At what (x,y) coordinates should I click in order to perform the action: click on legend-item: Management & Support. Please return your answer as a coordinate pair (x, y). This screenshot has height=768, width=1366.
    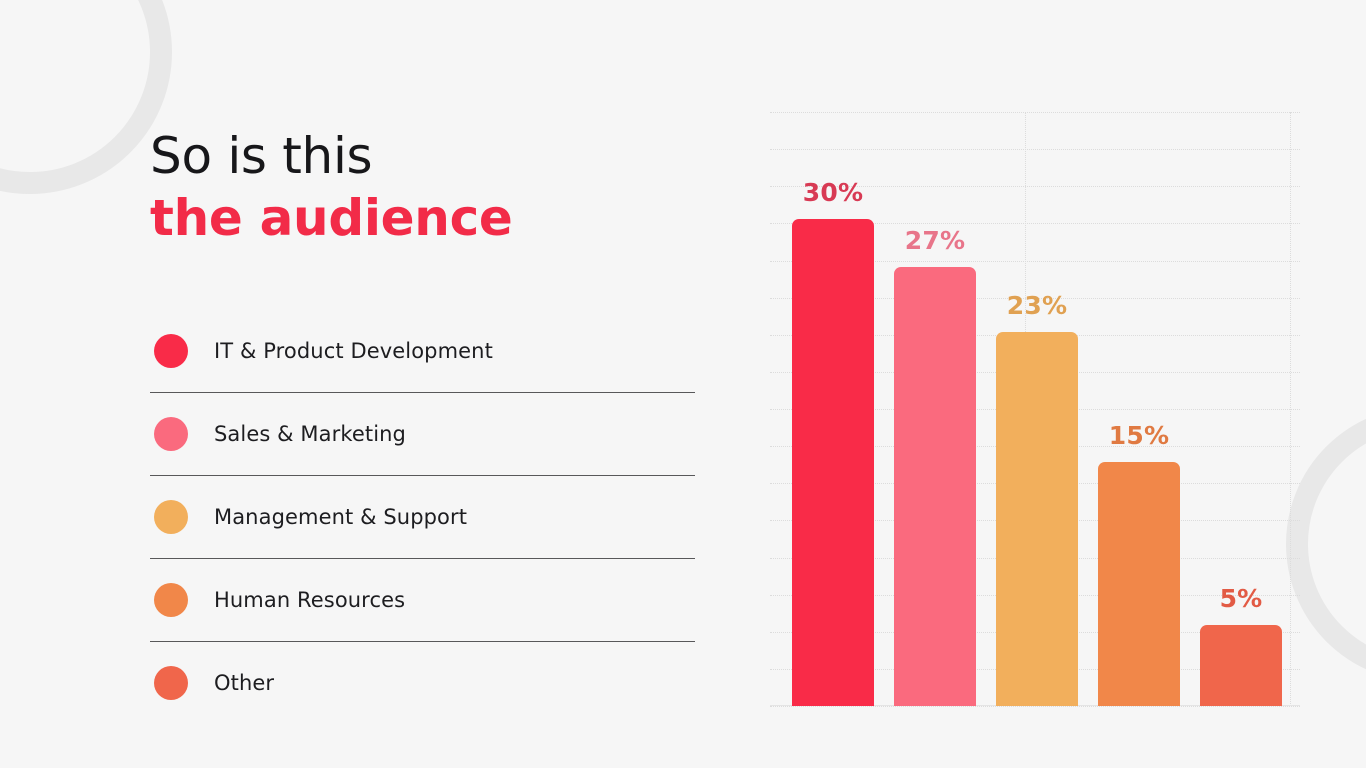
    Looking at the image, I should click on (422, 517).